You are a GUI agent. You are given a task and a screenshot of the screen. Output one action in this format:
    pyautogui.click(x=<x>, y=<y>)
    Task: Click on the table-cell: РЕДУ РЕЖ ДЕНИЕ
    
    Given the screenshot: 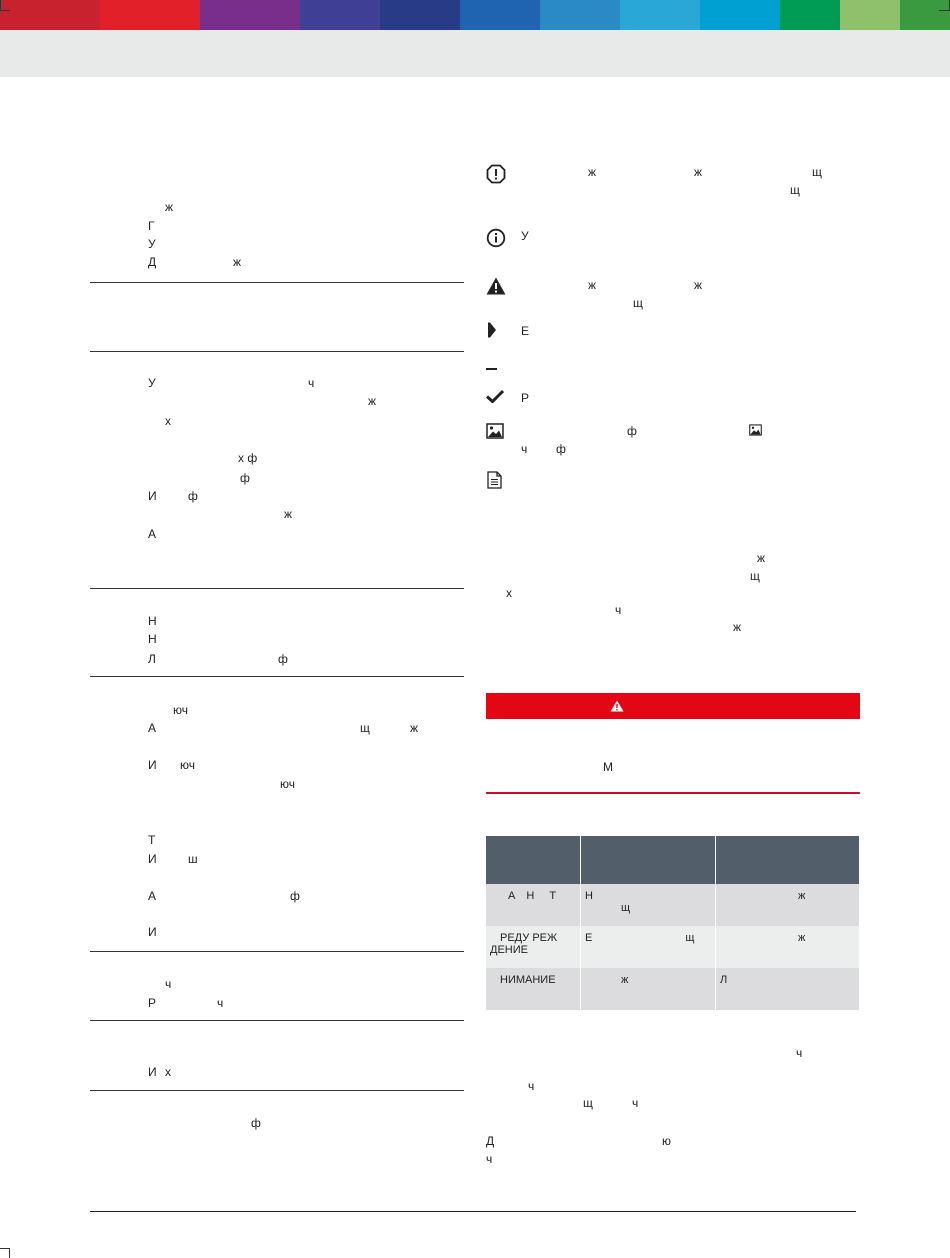 What is the action you would take?
    pyautogui.click(x=533, y=947)
    